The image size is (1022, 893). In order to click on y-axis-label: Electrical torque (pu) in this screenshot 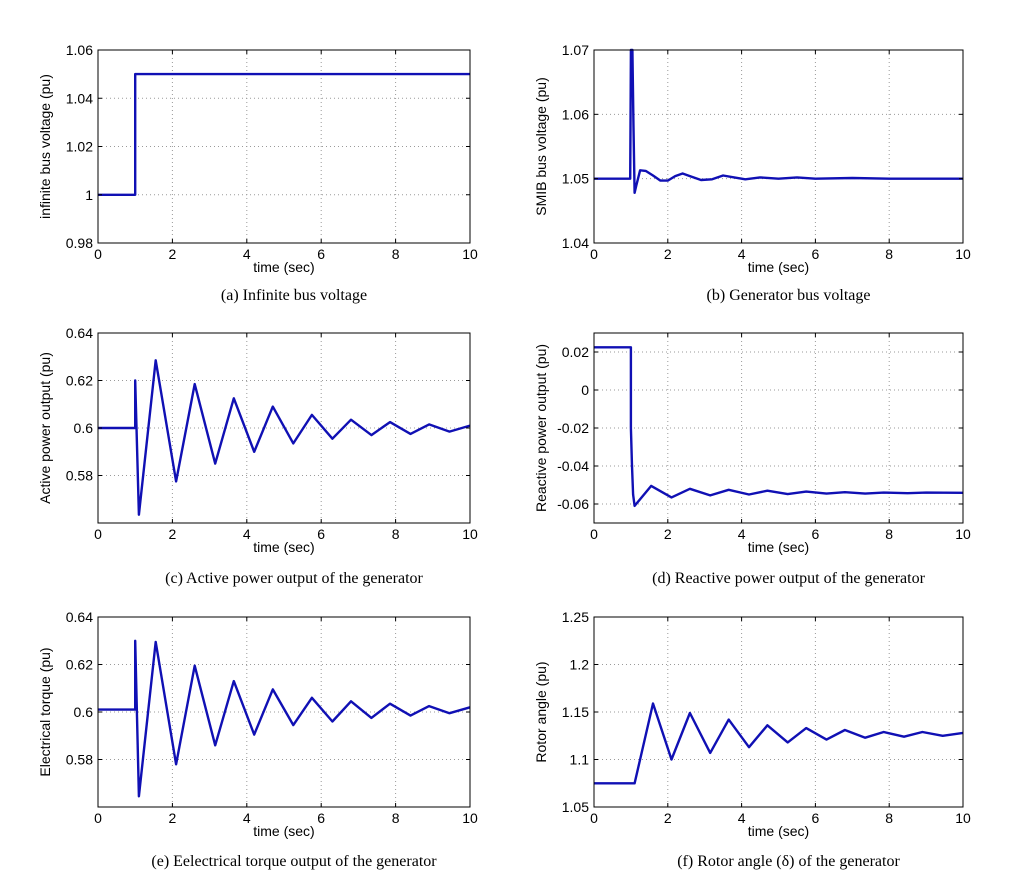, I will do `click(45, 711)`.